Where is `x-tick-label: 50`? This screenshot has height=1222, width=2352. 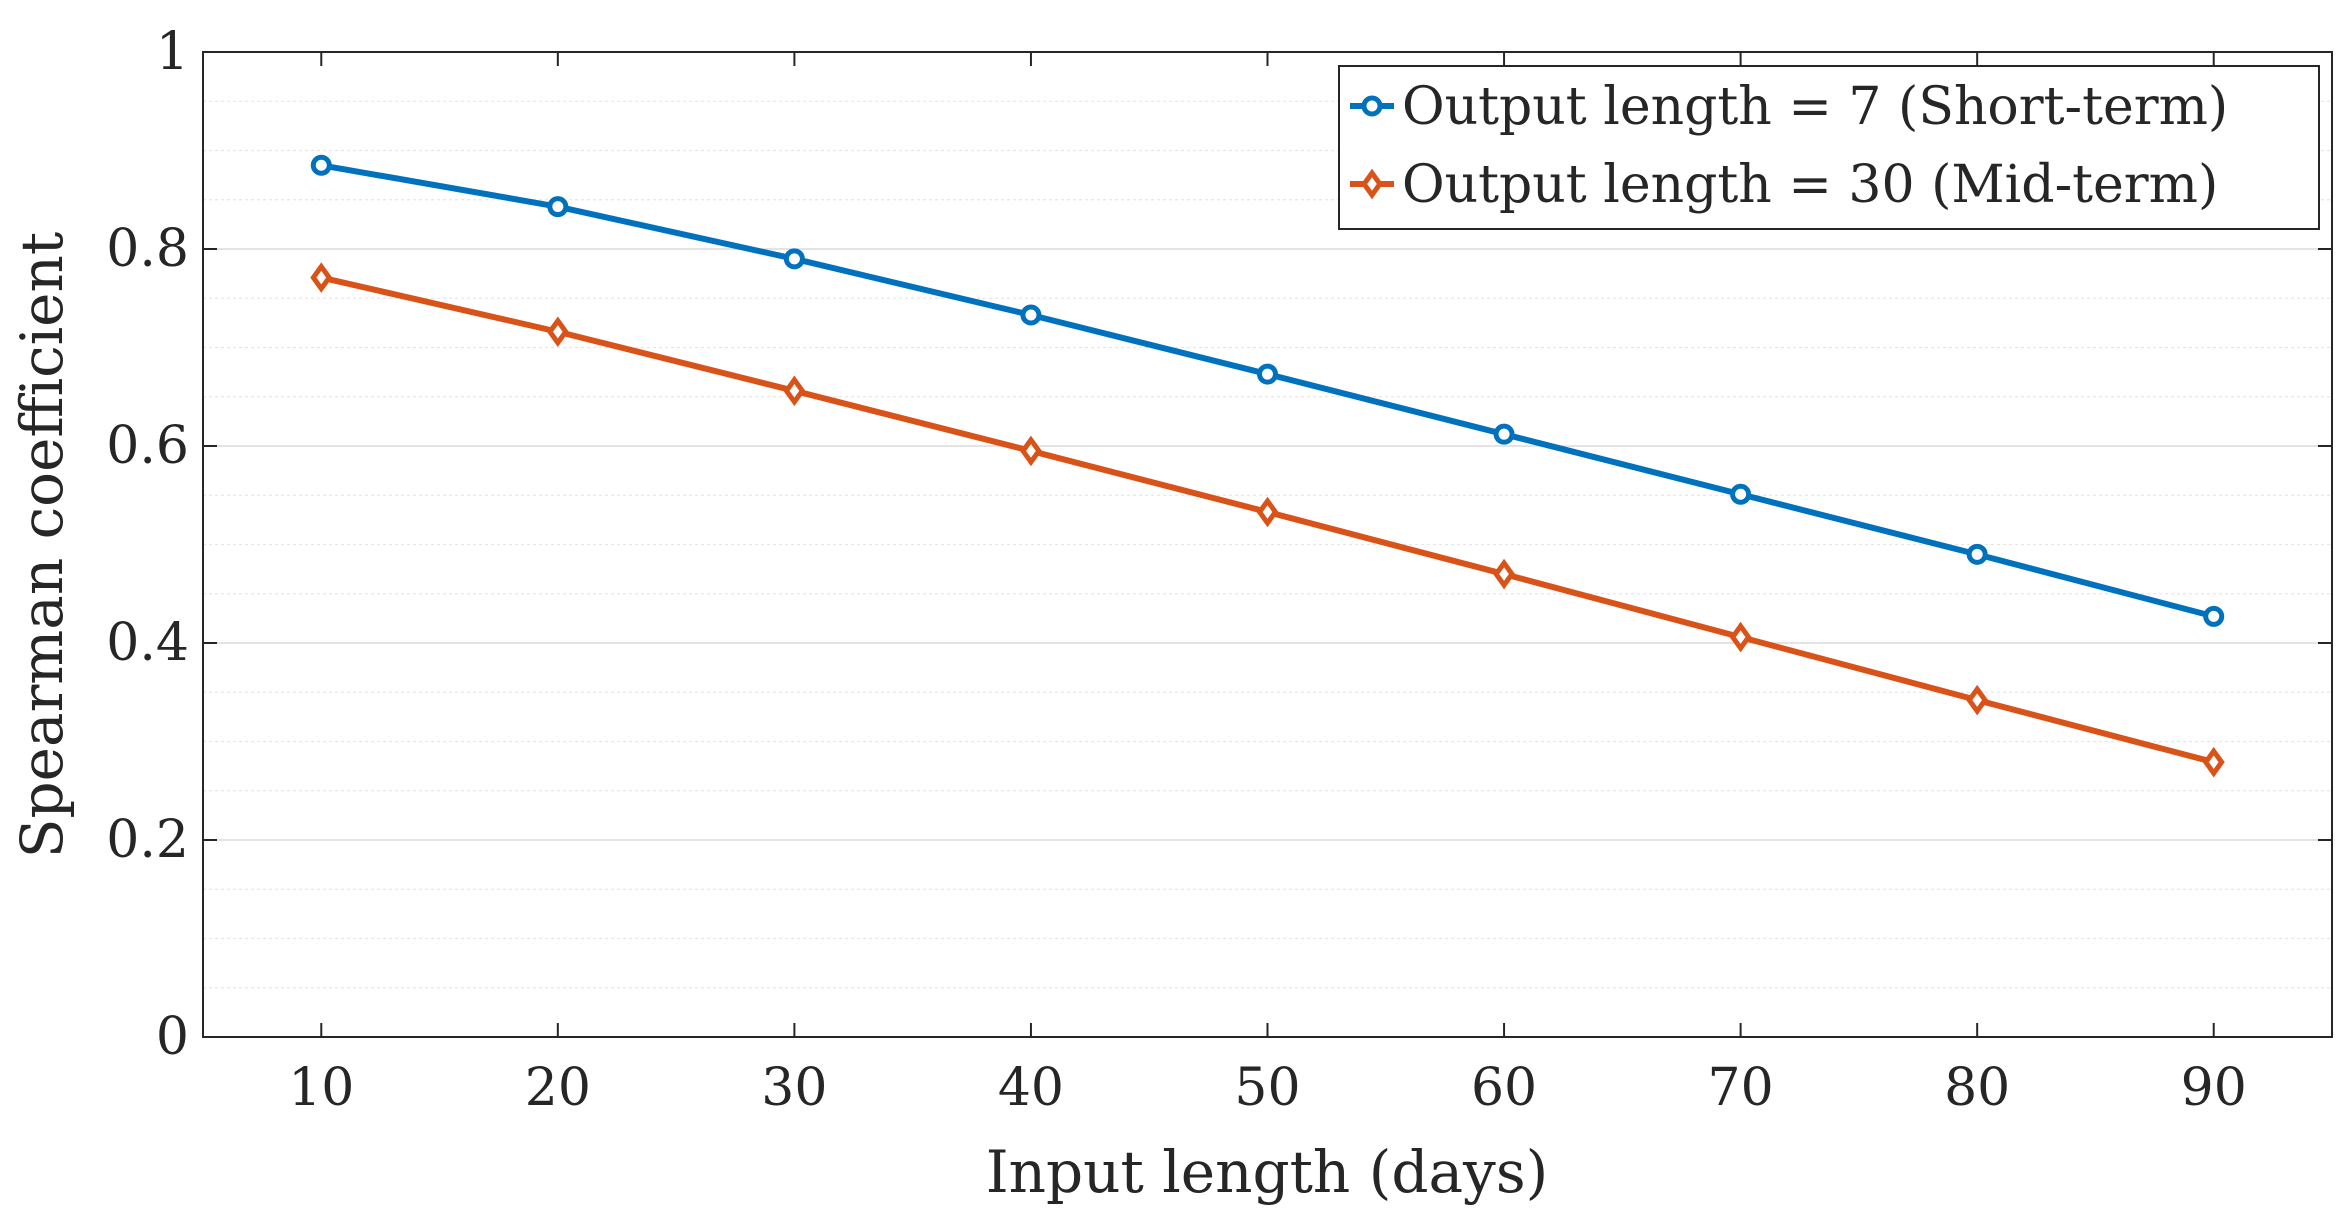
x-tick-label: 50 is located at coordinates (1267, 1088).